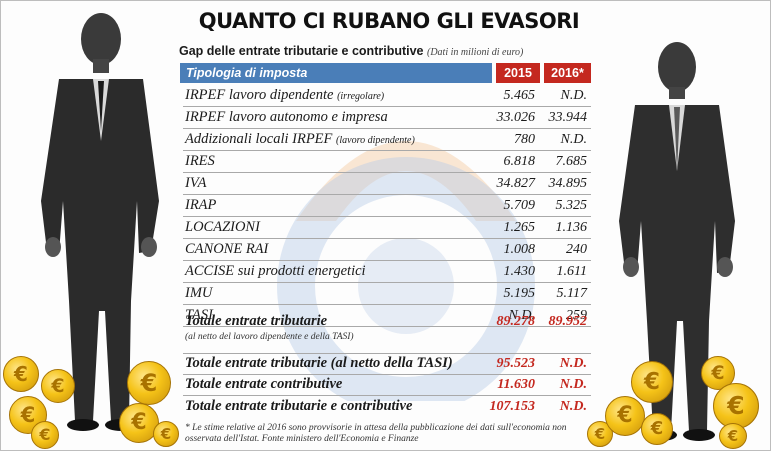  Describe the element at coordinates (516, 384) in the screenshot. I see `value-2015: 11.630` at that location.